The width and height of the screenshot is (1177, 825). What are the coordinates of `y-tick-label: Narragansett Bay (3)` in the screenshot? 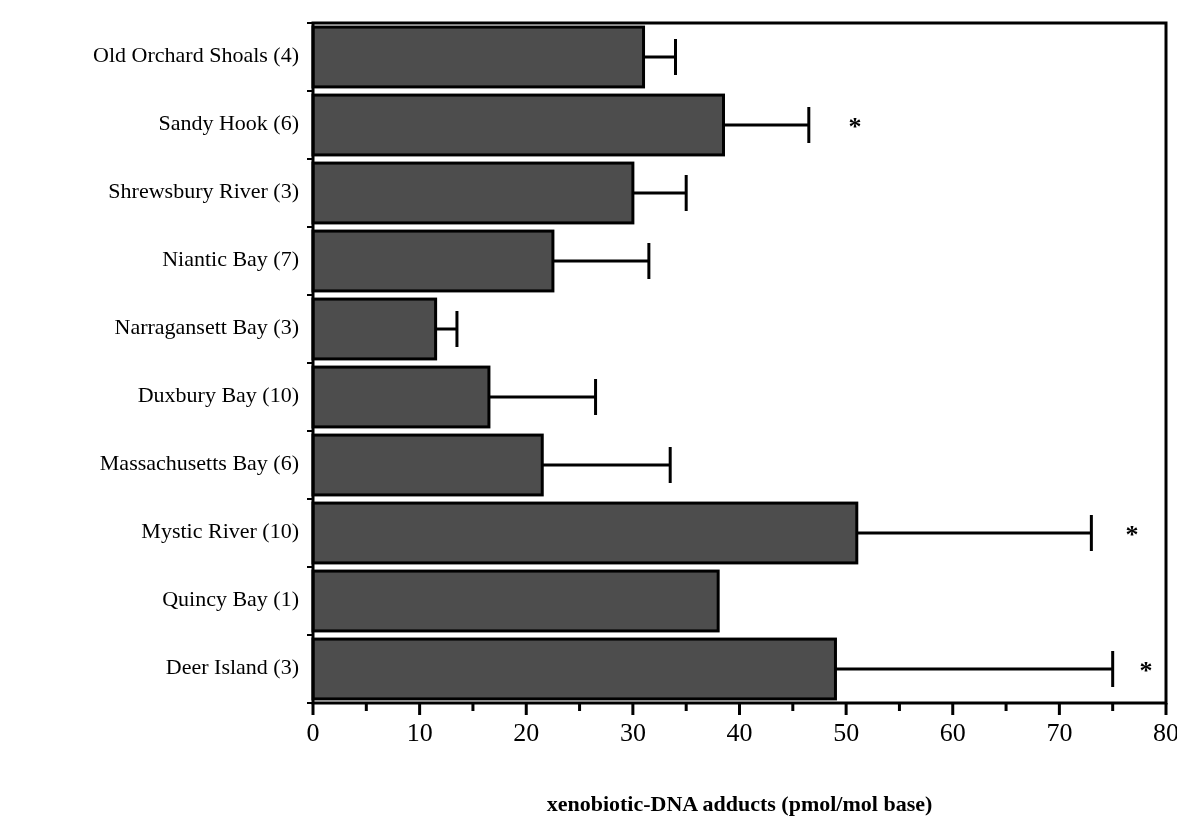 It's located at (206, 327).